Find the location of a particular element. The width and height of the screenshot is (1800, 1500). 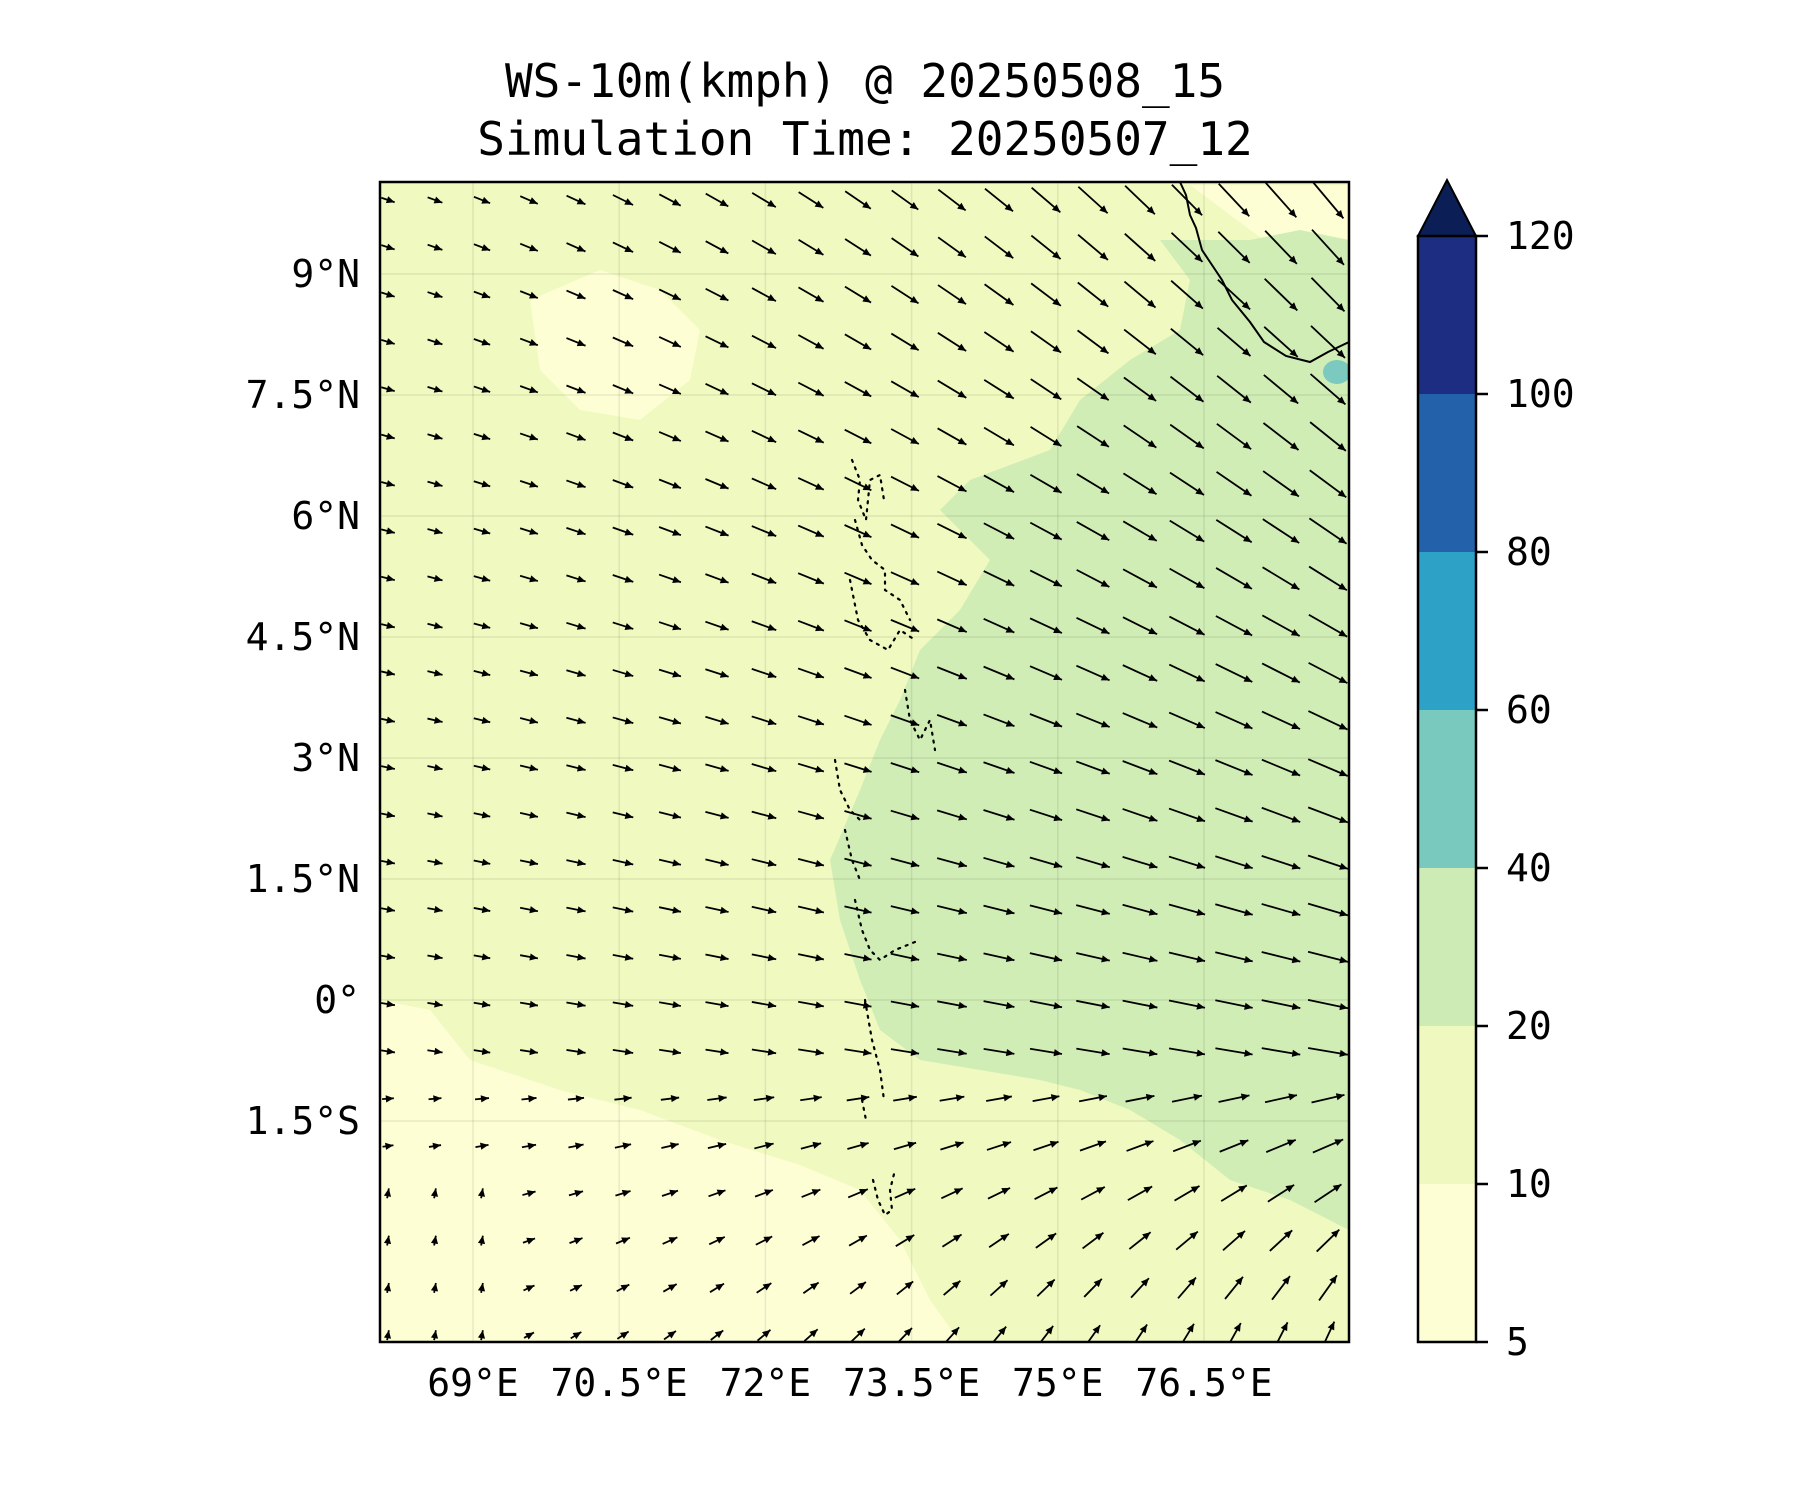

colorbar-segment is located at coordinates (1447, 631).